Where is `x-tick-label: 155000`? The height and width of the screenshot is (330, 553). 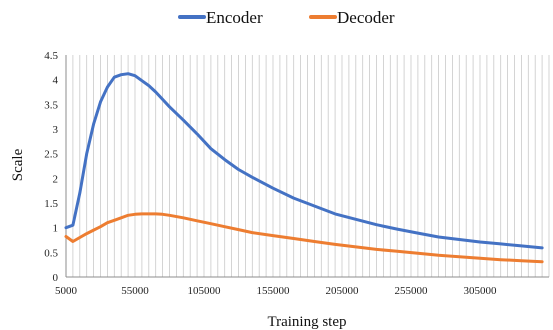 x-tick-label: 155000 is located at coordinates (274, 291).